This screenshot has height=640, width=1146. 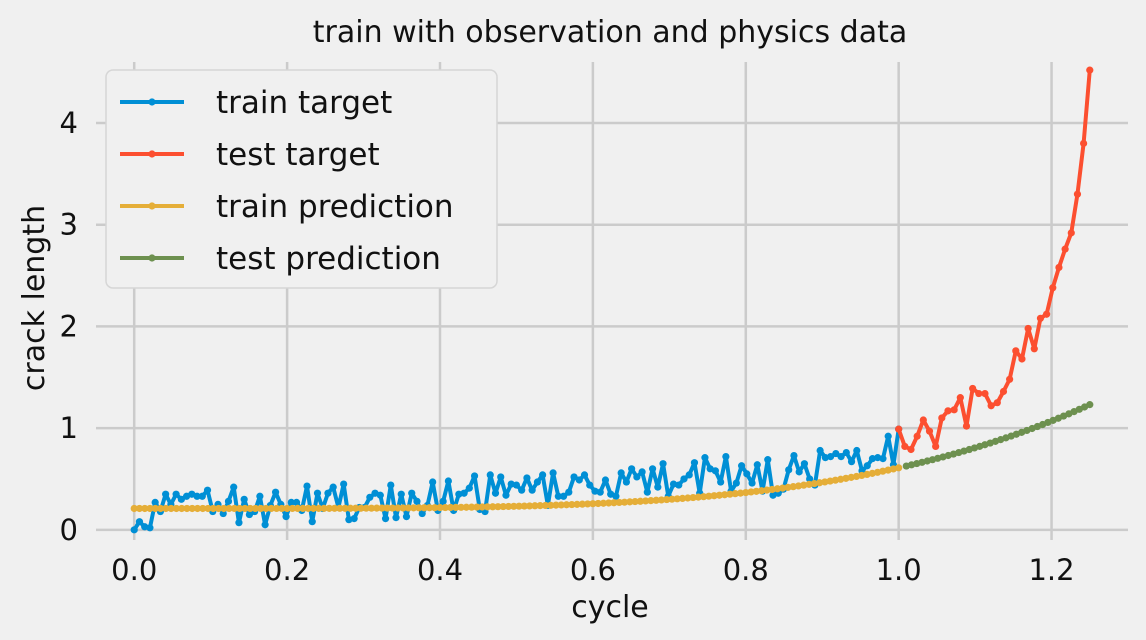 What do you see at coordinates (69, 225) in the screenshot?
I see `y-tick-label: 3` at bounding box center [69, 225].